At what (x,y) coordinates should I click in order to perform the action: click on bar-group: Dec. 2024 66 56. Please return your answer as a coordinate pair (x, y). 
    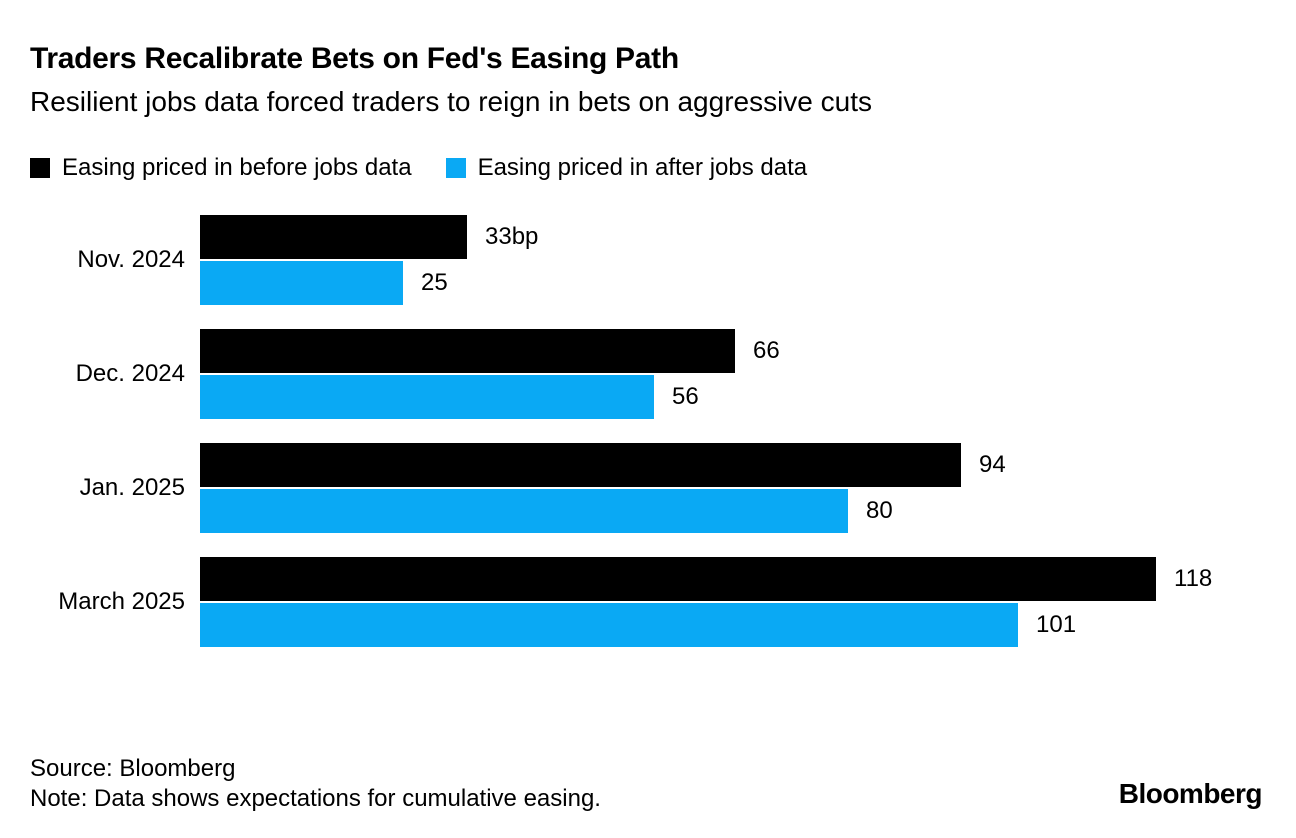
    Looking at the image, I should click on (648, 373).